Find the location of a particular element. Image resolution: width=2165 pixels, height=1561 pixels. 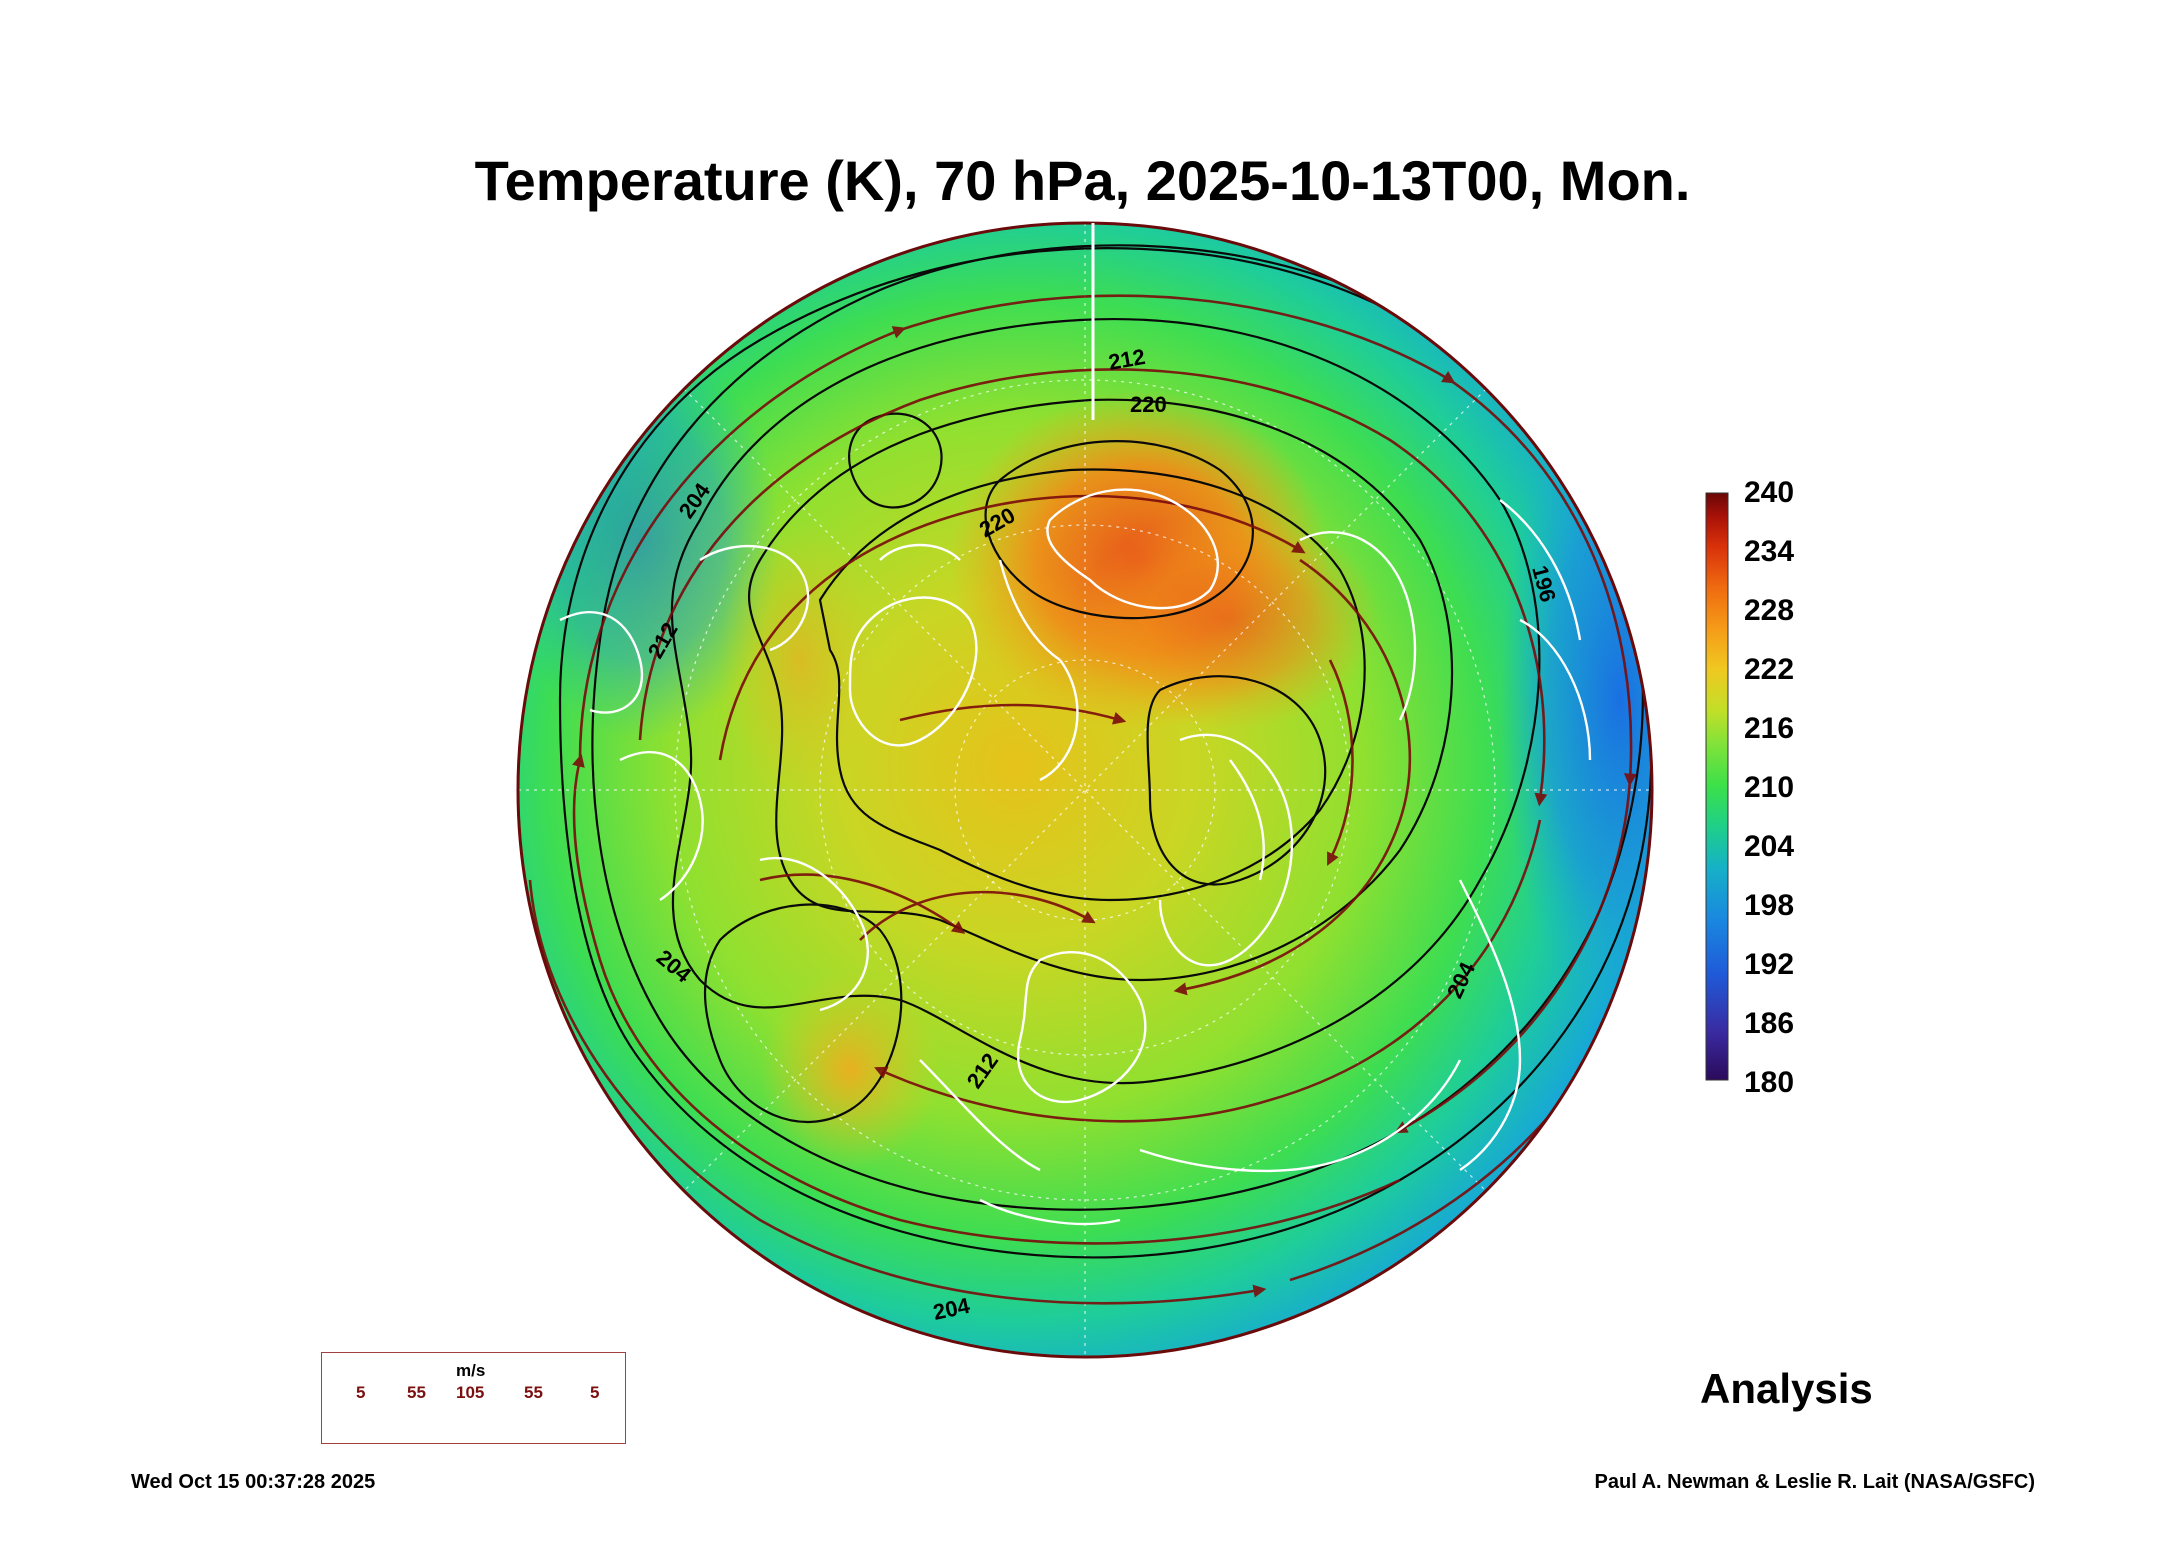

colorbar-tick-label: 222 is located at coordinates (1769, 669).